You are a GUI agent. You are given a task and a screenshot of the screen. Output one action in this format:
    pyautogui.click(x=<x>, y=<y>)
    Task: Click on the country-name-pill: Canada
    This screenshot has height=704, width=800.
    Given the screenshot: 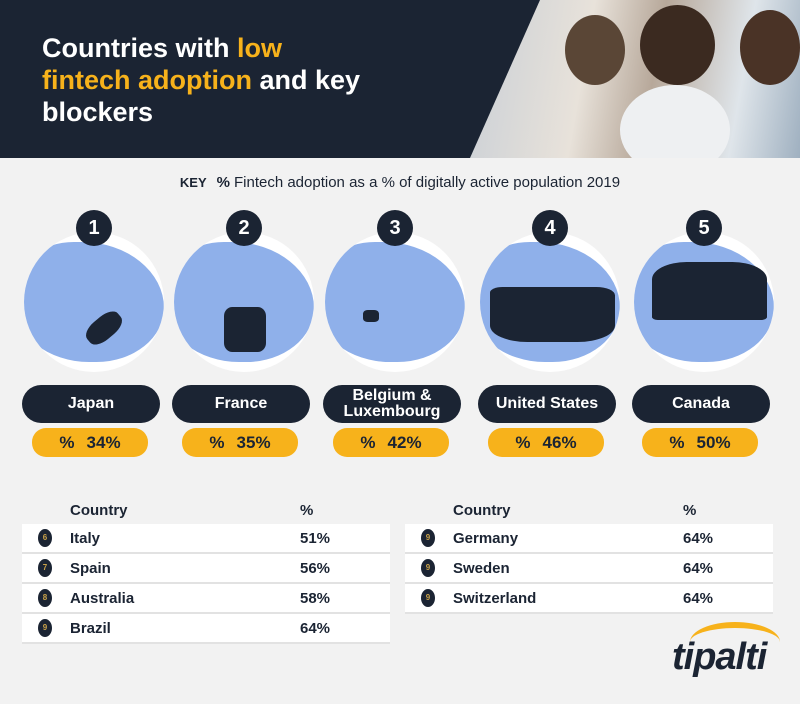 What is the action you would take?
    pyautogui.click(x=701, y=404)
    